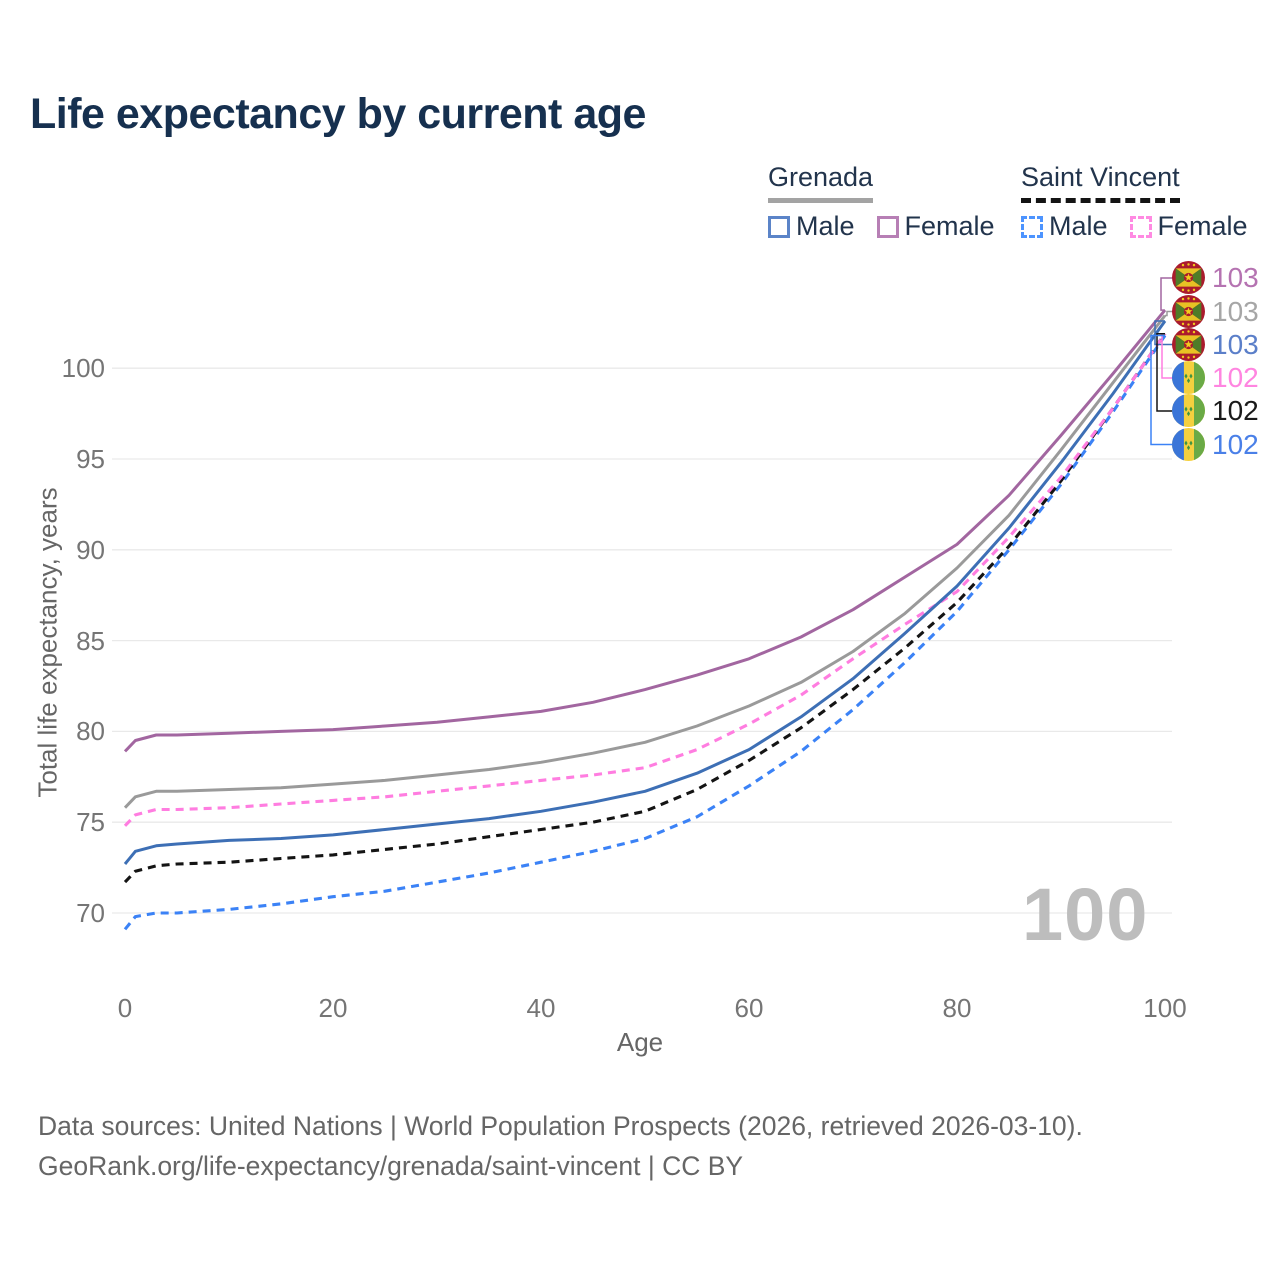 The height and width of the screenshot is (1280, 1280). I want to click on end-label-row-grenada-total: 103, so click(1215, 311).